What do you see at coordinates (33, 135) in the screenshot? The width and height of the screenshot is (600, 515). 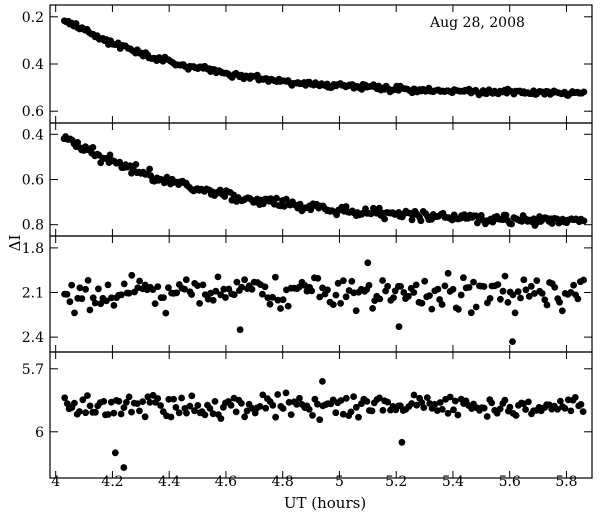 I see `y-tick-label: 0.4` at bounding box center [33, 135].